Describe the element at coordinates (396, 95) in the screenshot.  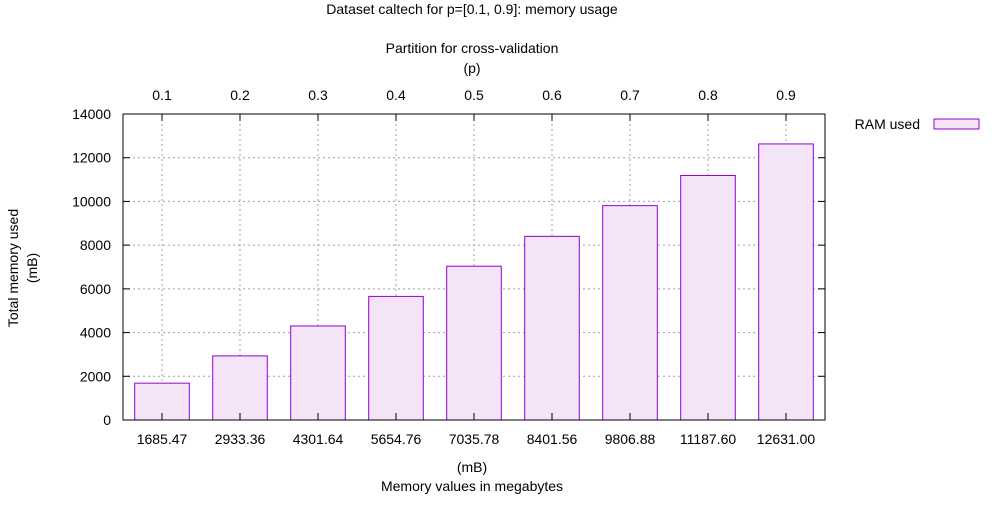
I see `x2-tick-label: 0.4` at that location.